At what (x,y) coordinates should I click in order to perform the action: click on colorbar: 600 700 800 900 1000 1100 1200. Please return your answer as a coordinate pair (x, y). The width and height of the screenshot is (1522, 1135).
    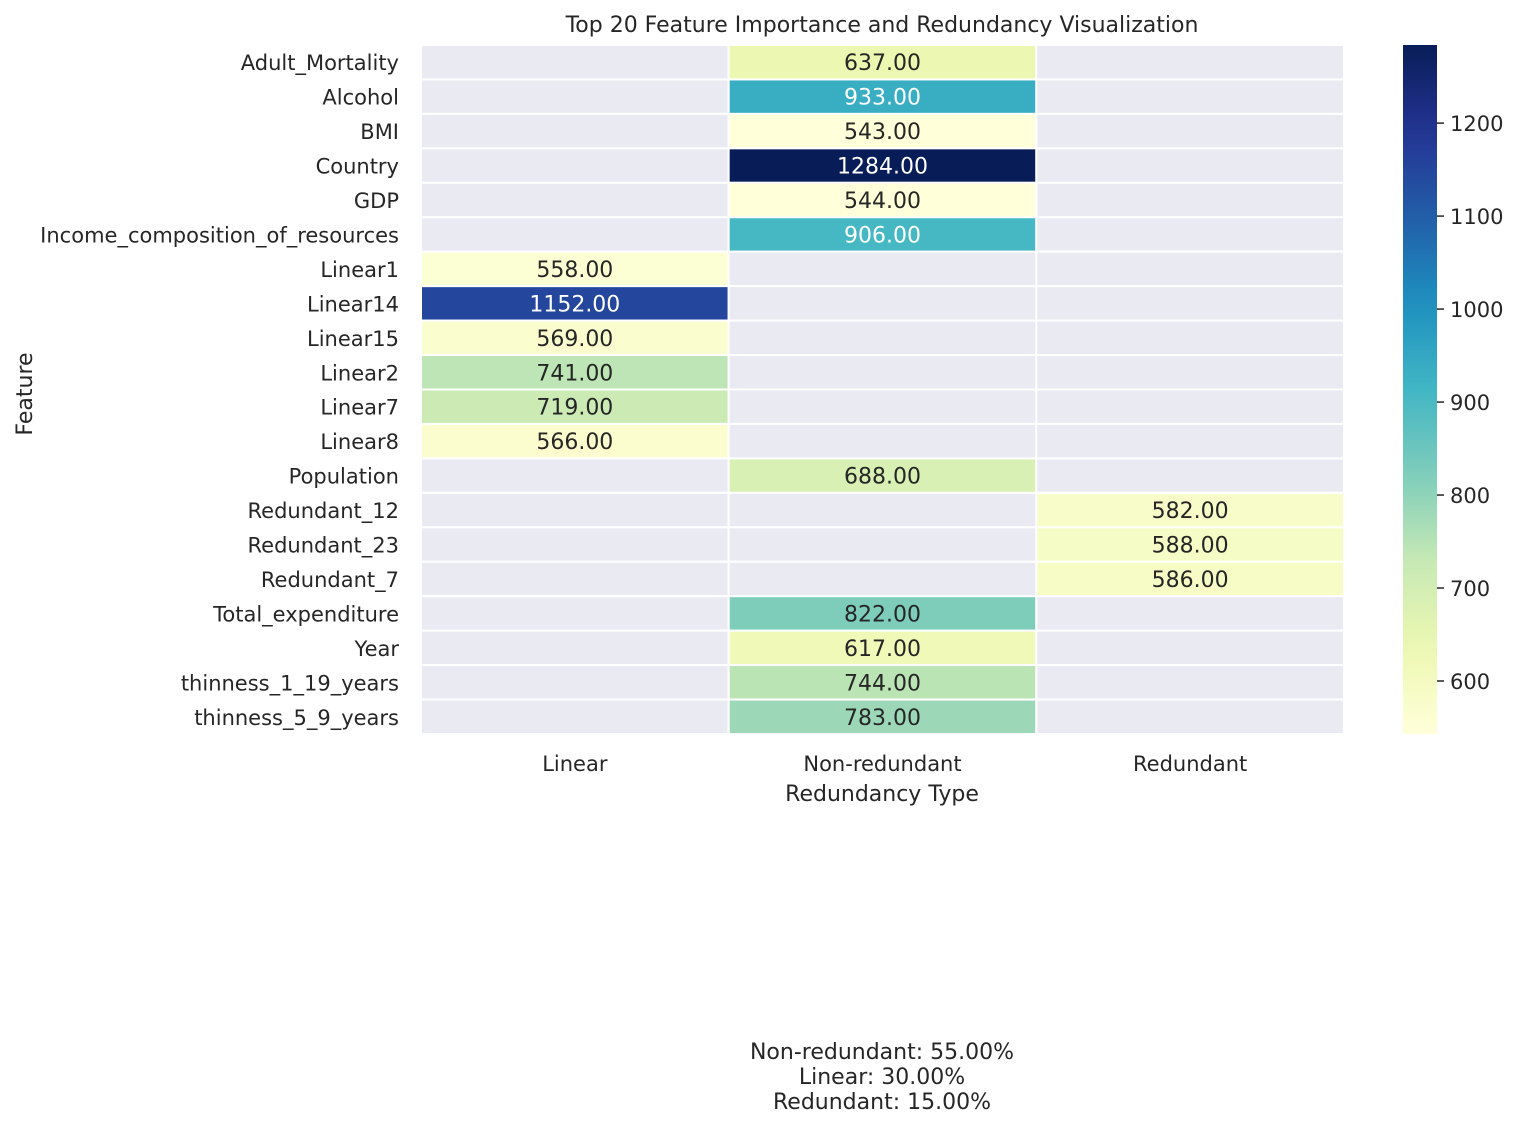
    Looking at the image, I should click on (1453, 389).